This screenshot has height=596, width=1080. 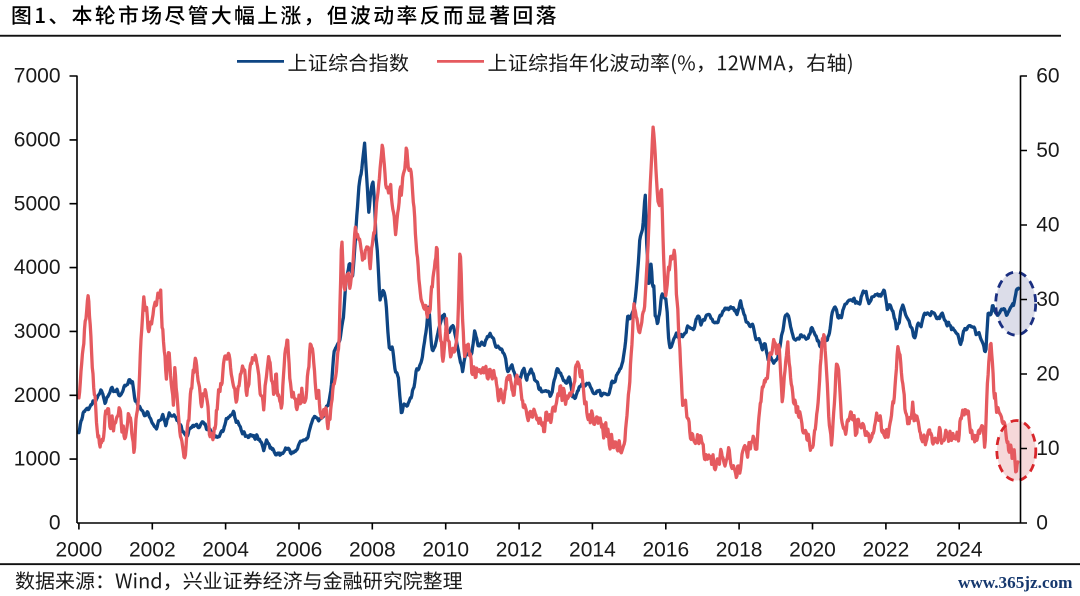 What do you see at coordinates (886, 550) in the screenshot?
I see `svg-text: 2022` at bounding box center [886, 550].